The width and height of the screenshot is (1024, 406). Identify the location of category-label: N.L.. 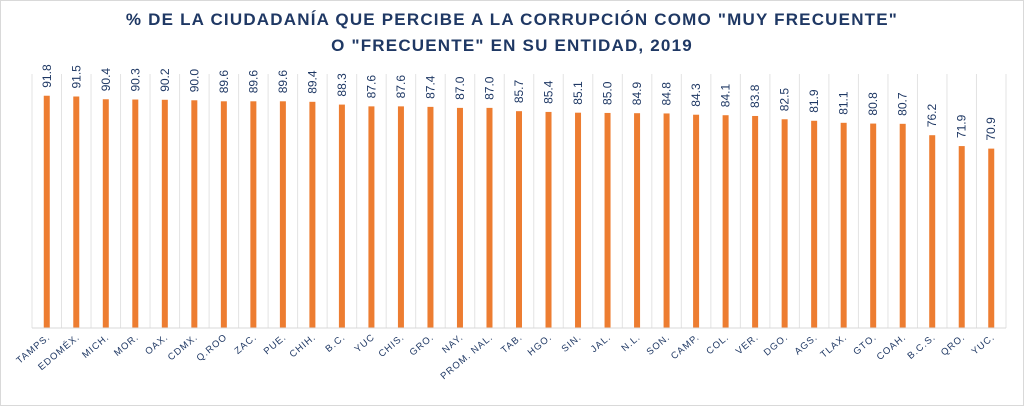
(630, 343).